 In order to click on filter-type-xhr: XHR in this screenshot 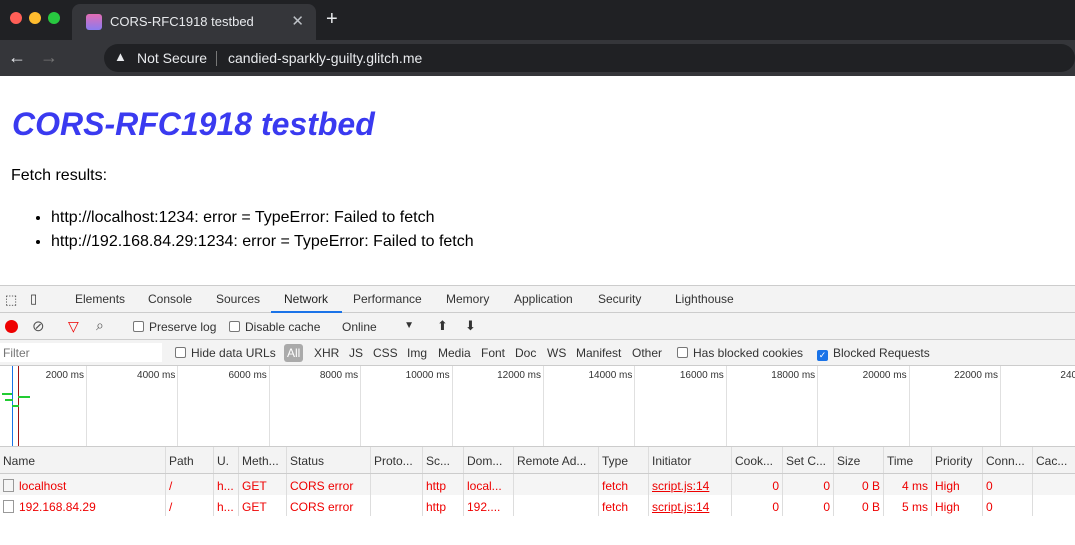, I will do `click(327, 353)`.